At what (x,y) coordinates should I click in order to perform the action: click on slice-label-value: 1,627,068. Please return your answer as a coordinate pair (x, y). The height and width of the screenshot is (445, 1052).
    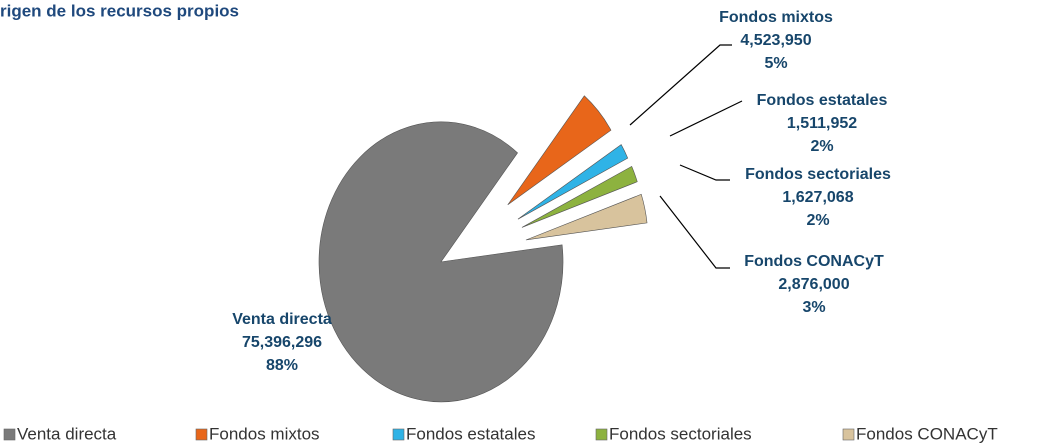
    Looking at the image, I should click on (817, 197).